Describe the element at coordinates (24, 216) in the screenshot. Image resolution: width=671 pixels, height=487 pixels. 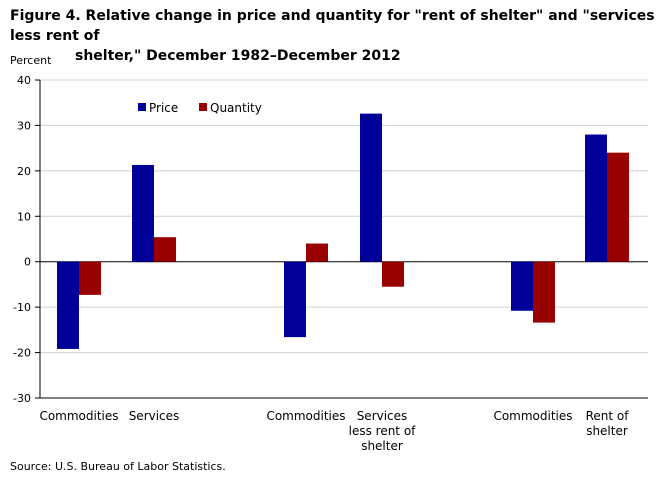
I see `y-tick-label: 10` at that location.